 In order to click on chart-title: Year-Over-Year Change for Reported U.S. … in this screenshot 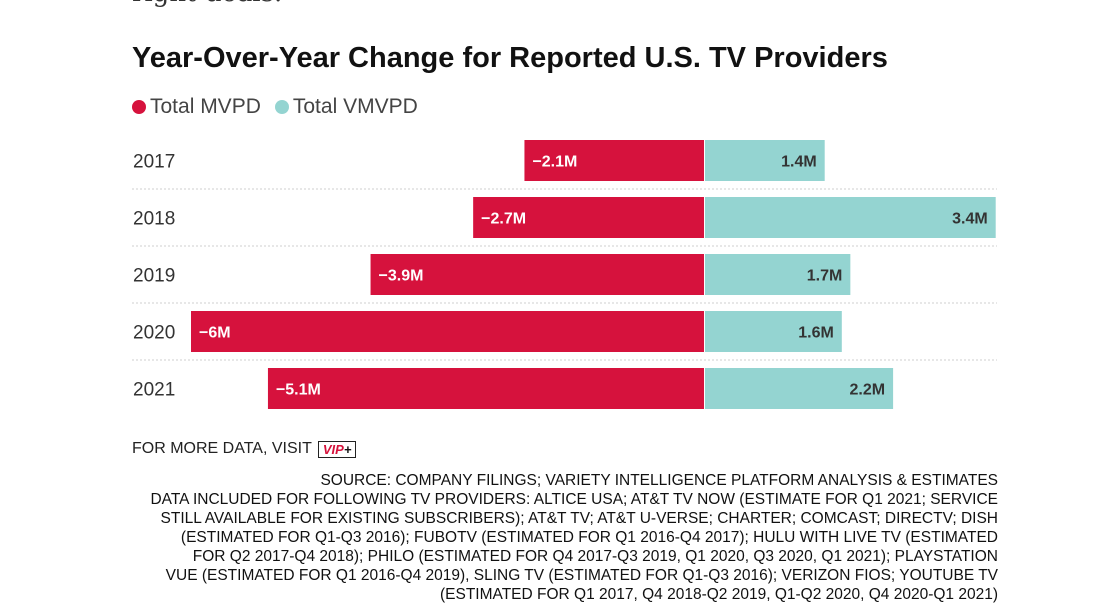, I will do `click(510, 58)`.